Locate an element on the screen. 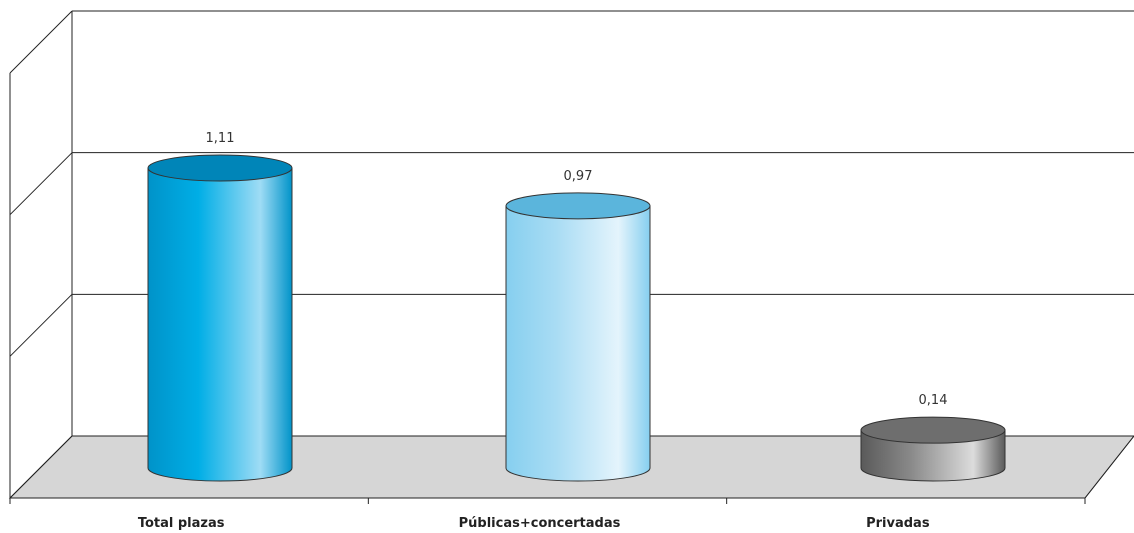 The height and width of the screenshot is (533, 1134). data-label: 0,14 is located at coordinates (933, 400).